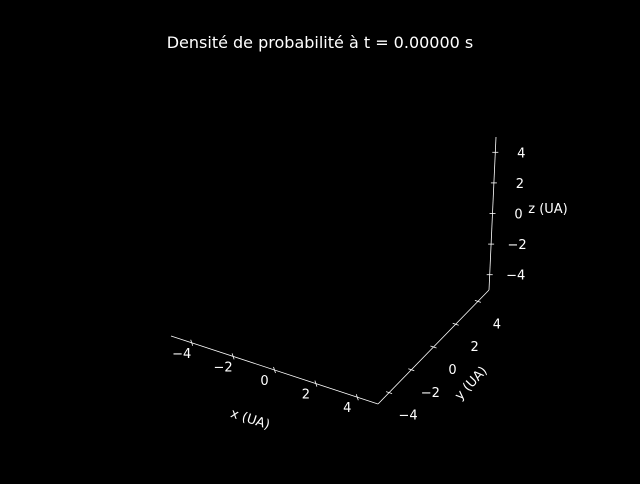 This screenshot has width=640, height=484. What do you see at coordinates (497, 324) in the screenshot?
I see `y-tick-label: 4` at bounding box center [497, 324].